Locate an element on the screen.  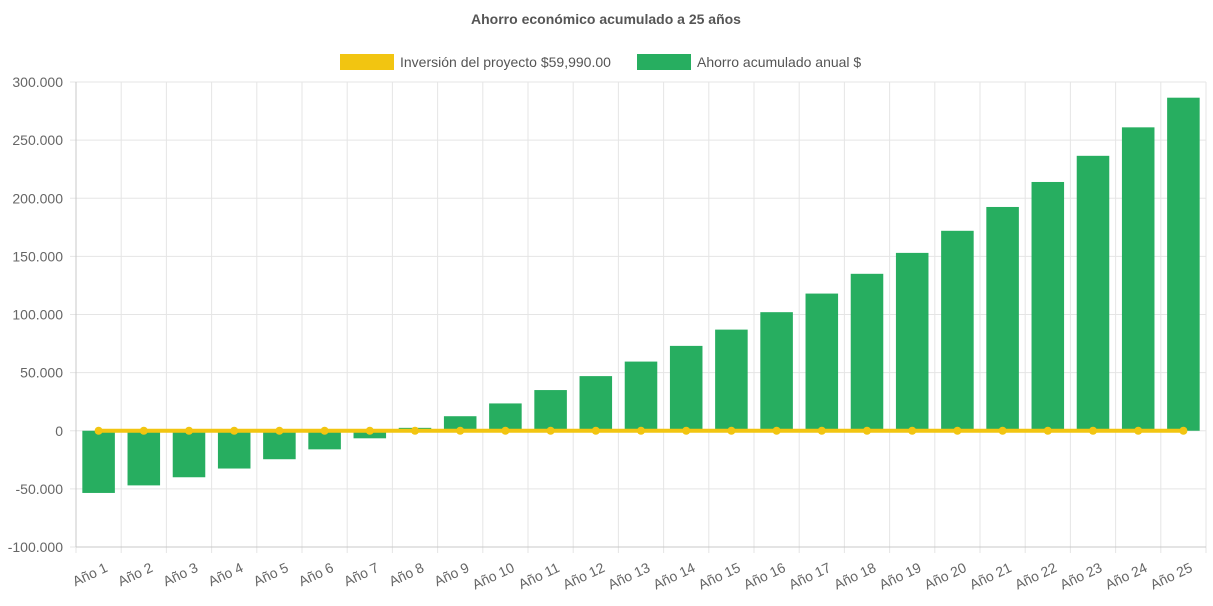
y-tick-label: 50.000 is located at coordinates (41, 373).